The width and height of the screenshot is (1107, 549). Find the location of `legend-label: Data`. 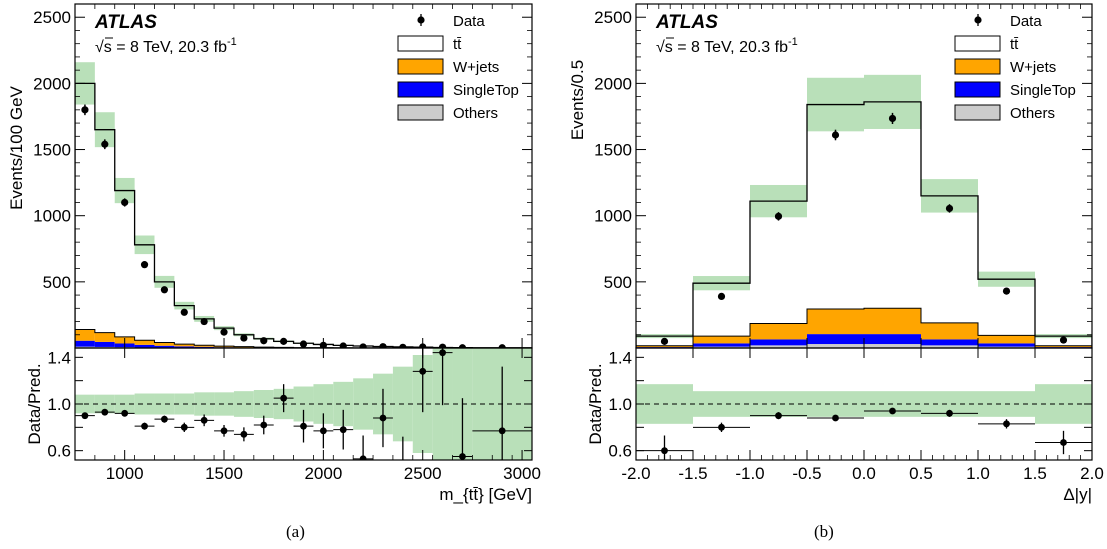

legend-label: Data is located at coordinates (1026, 21).